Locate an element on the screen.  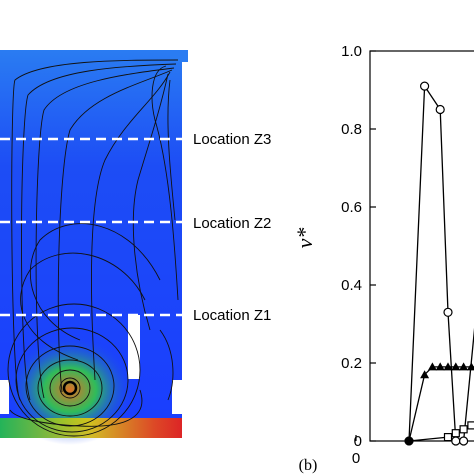
location-z2-label: Location Z2 is located at coordinates (232, 223).